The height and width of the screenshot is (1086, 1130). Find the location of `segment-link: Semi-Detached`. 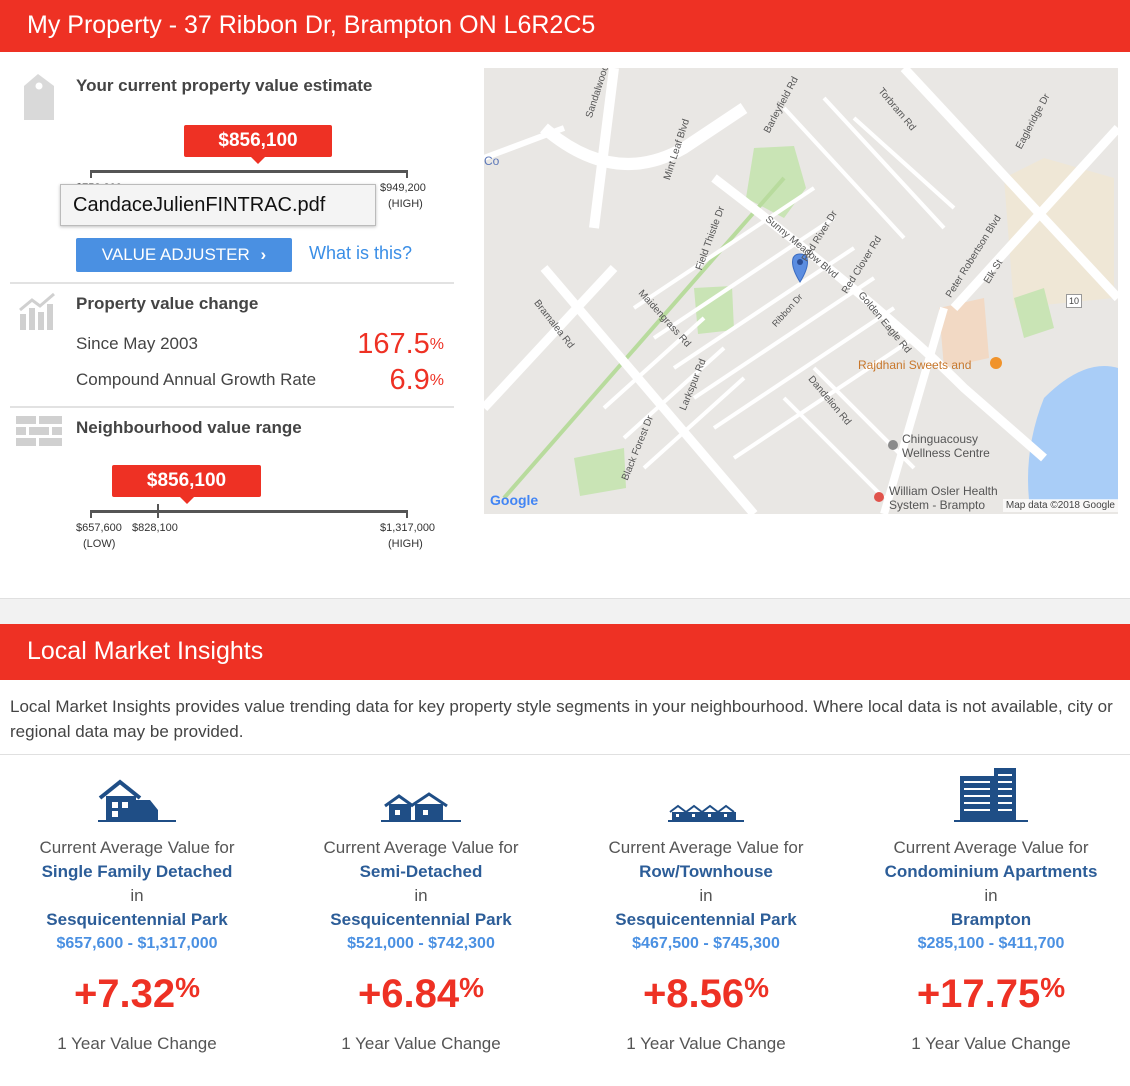

segment-link: Semi-Detached is located at coordinates (421, 871).